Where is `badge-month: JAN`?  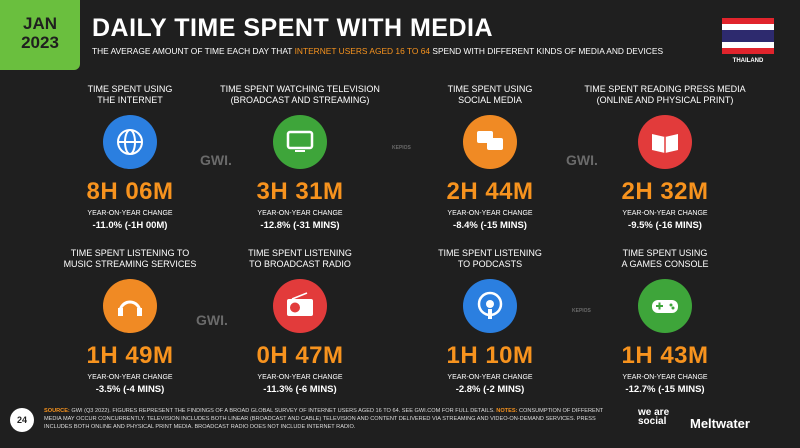 badge-month: JAN is located at coordinates (39, 23).